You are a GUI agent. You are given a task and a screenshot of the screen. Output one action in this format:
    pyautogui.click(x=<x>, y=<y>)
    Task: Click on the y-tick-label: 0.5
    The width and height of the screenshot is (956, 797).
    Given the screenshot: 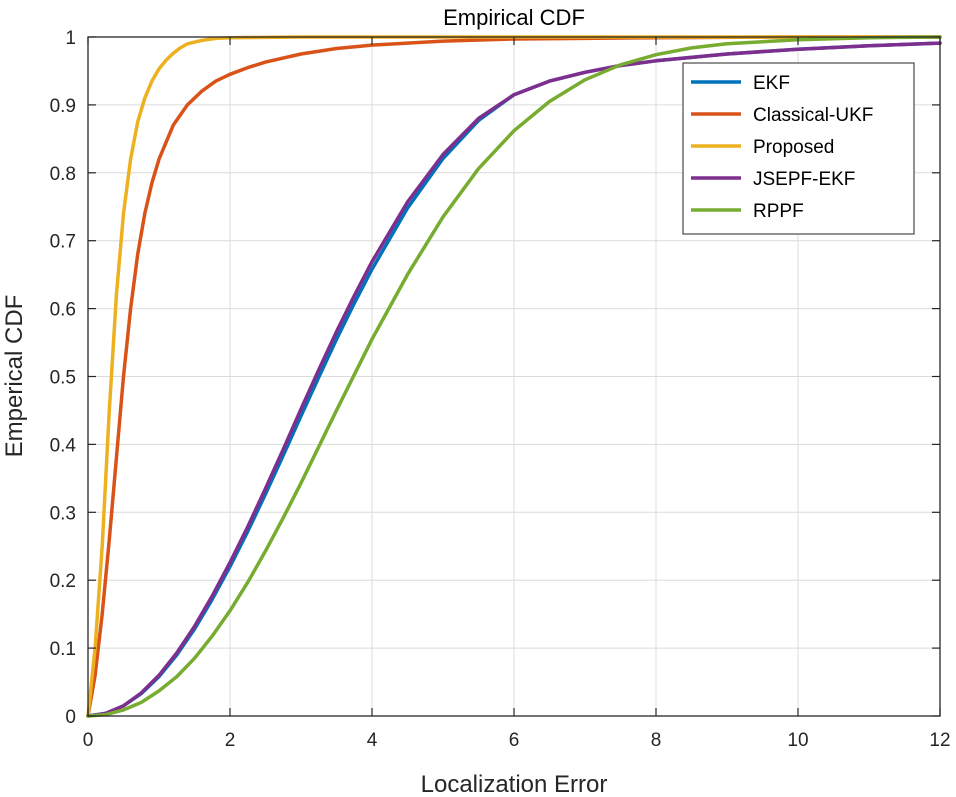 What is the action you would take?
    pyautogui.click(x=63, y=378)
    